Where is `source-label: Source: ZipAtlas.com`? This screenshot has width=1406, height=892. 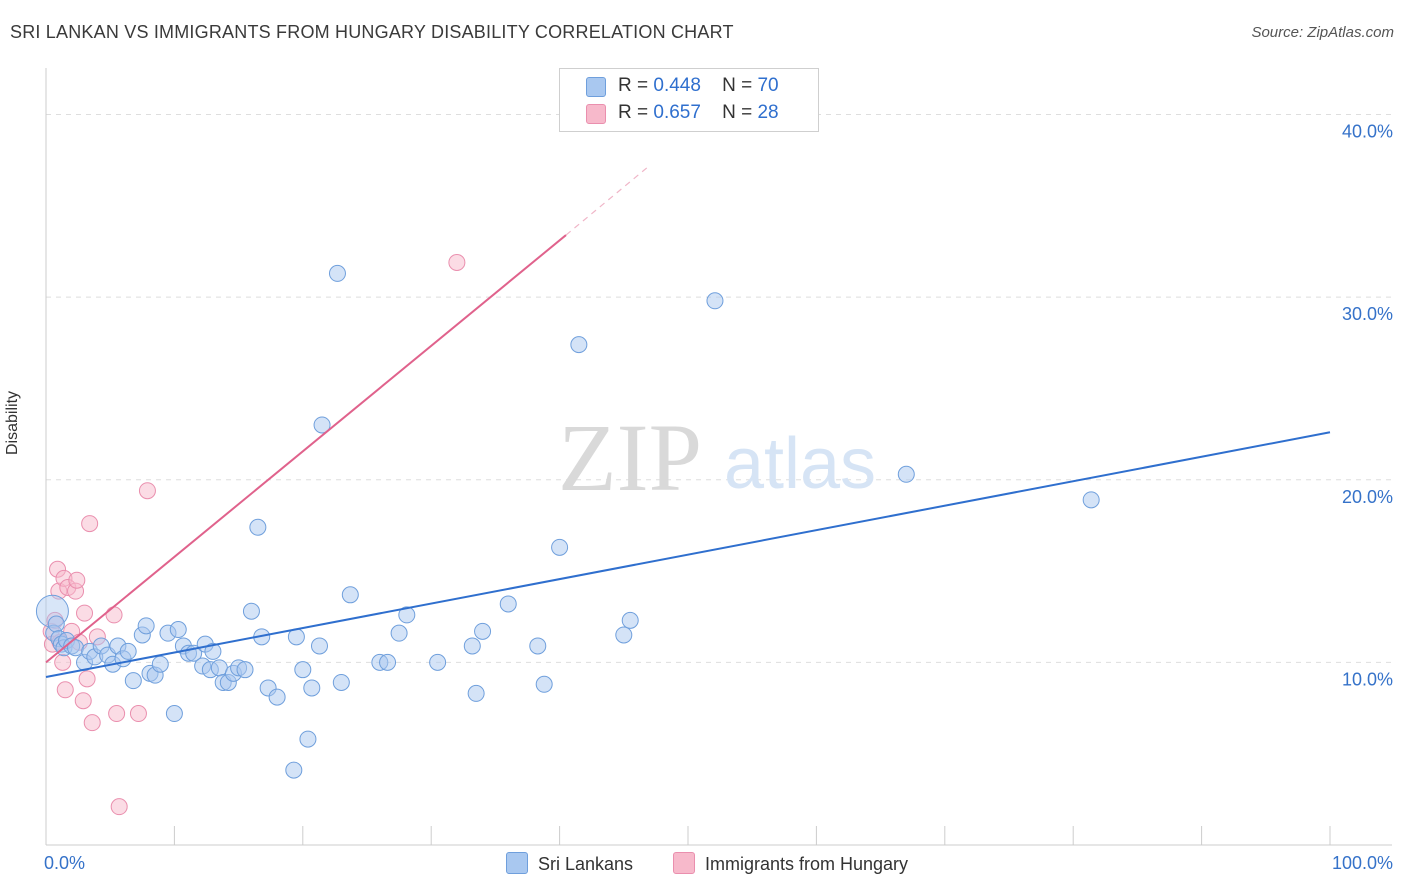
source-label: Source: ZipAtlas.com is located at coordinates (1322, 32).